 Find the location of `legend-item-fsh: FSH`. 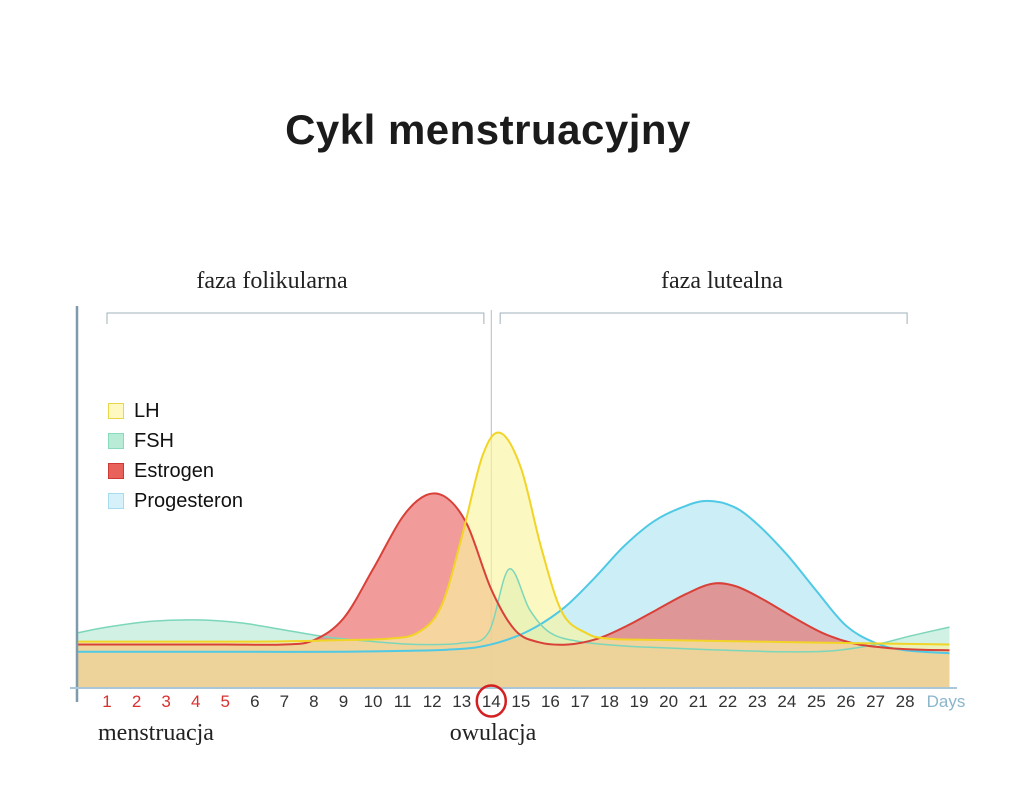

legend-item-fsh: FSH is located at coordinates (175, 441).